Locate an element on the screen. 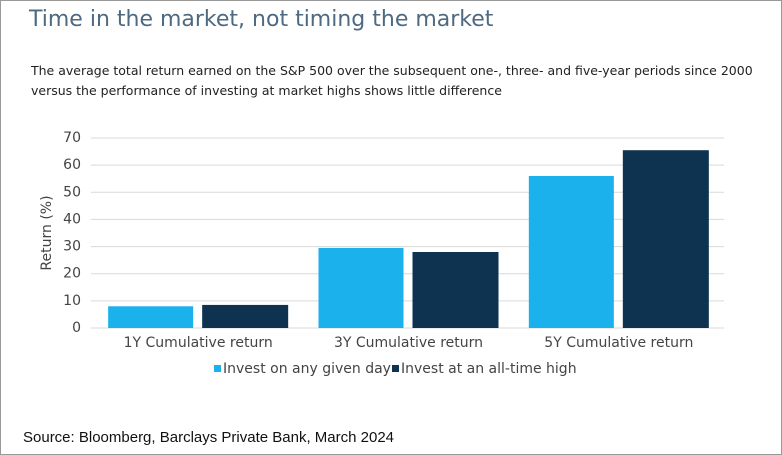  y-tick-label: 60 is located at coordinates (72, 165).